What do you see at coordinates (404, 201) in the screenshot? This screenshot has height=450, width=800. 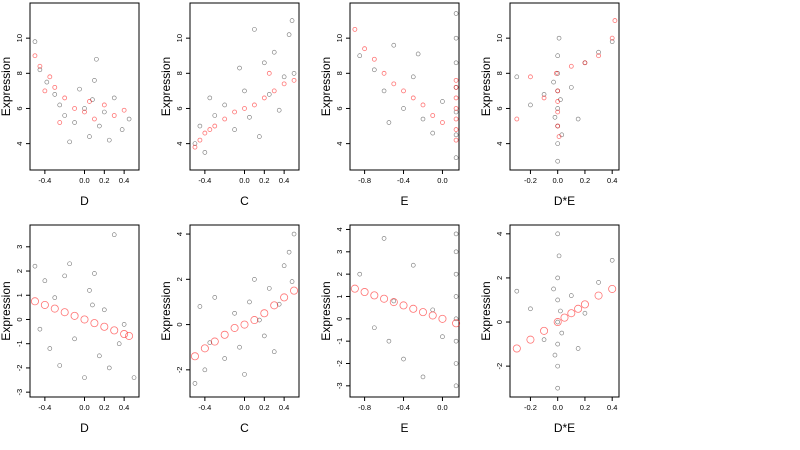 I see `x-axis-label: E` at bounding box center [404, 201].